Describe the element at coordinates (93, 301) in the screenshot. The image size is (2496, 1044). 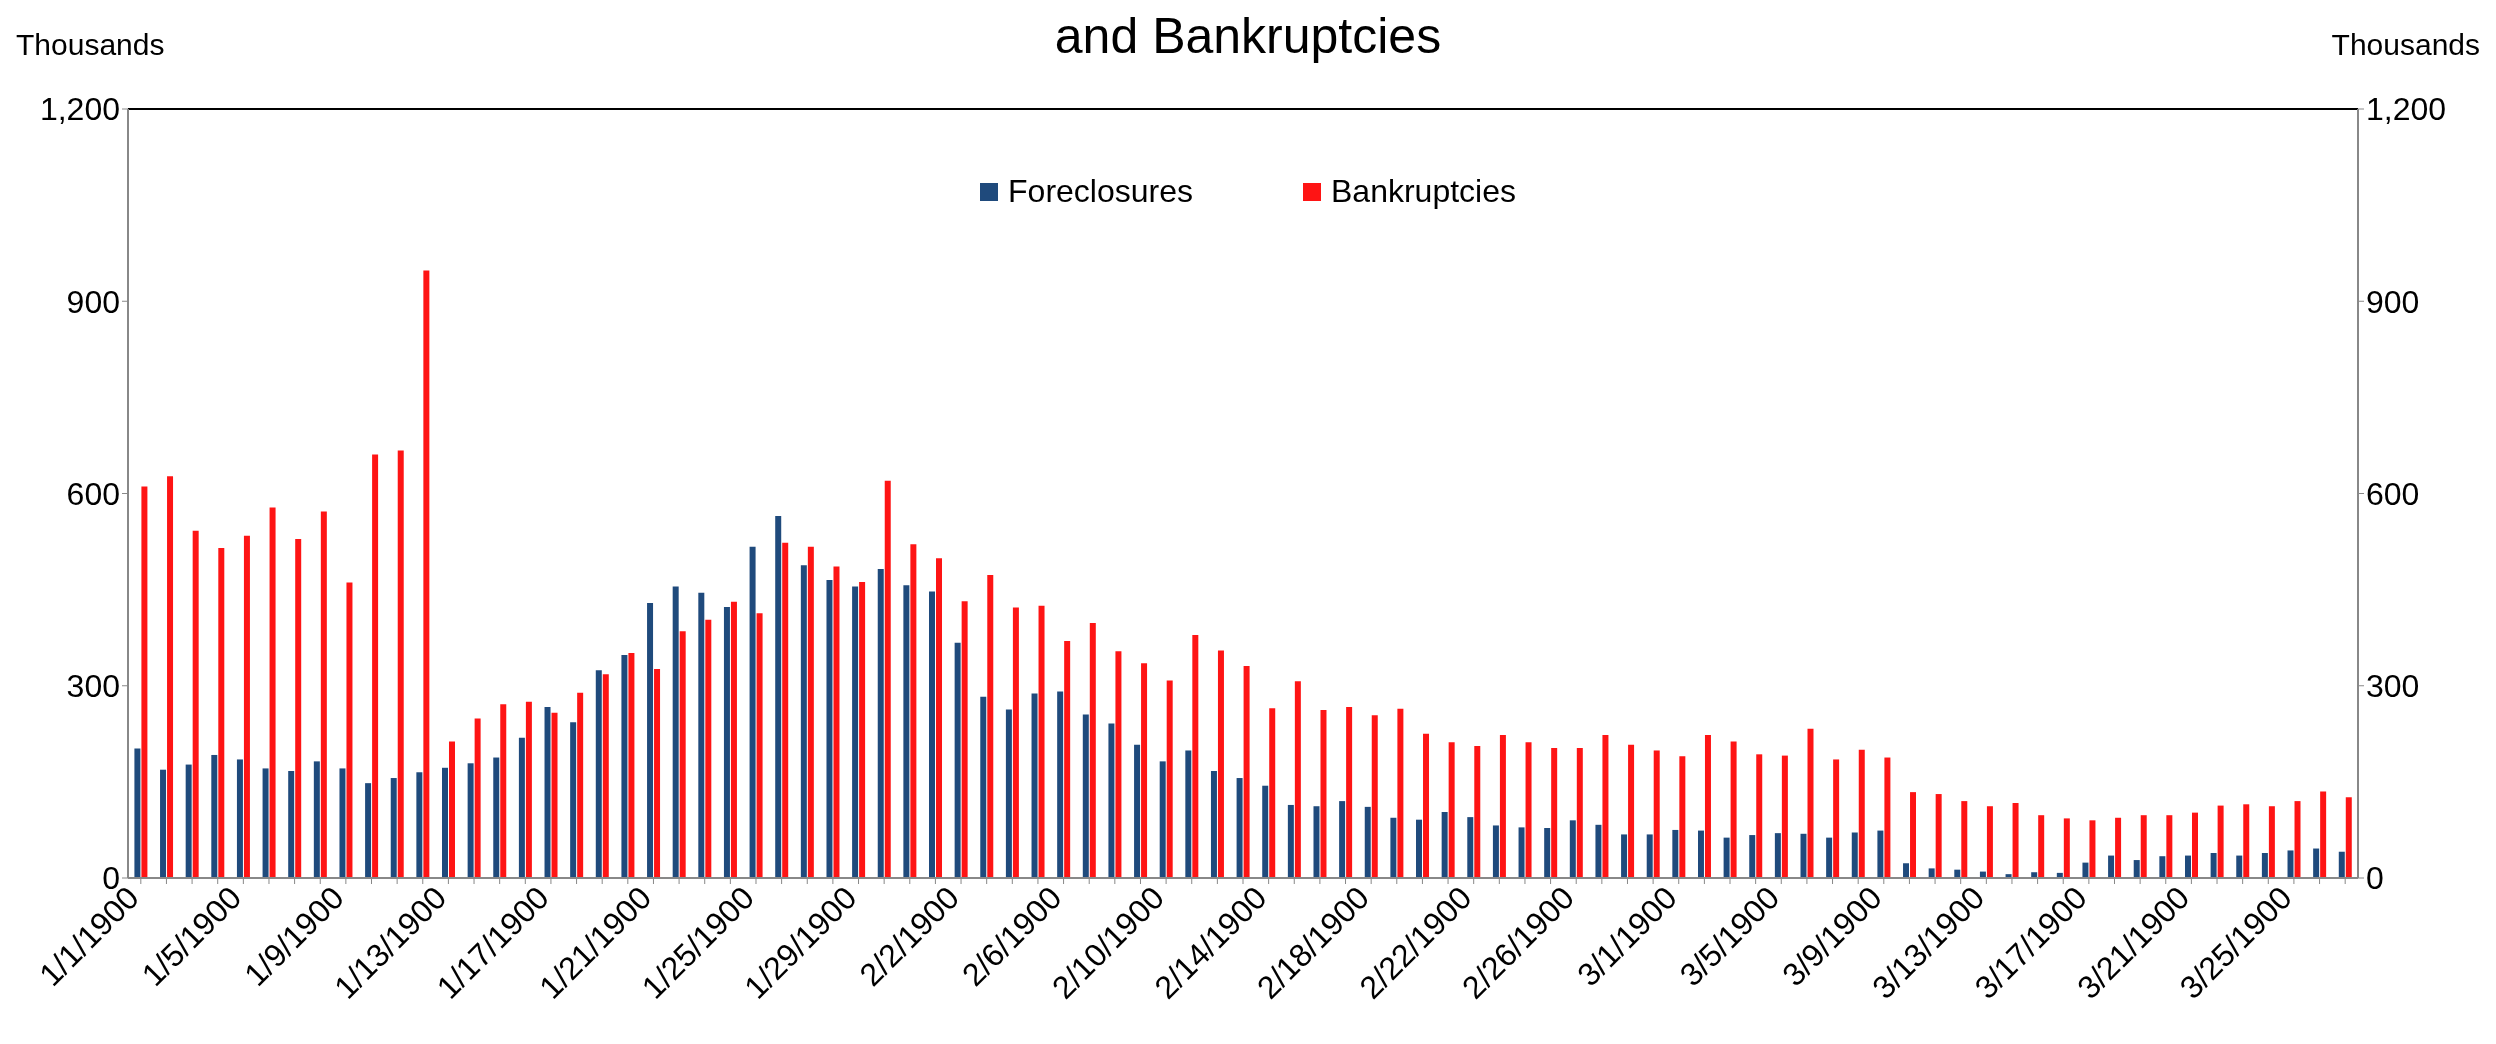
I see `y-tick-label: 900` at that location.